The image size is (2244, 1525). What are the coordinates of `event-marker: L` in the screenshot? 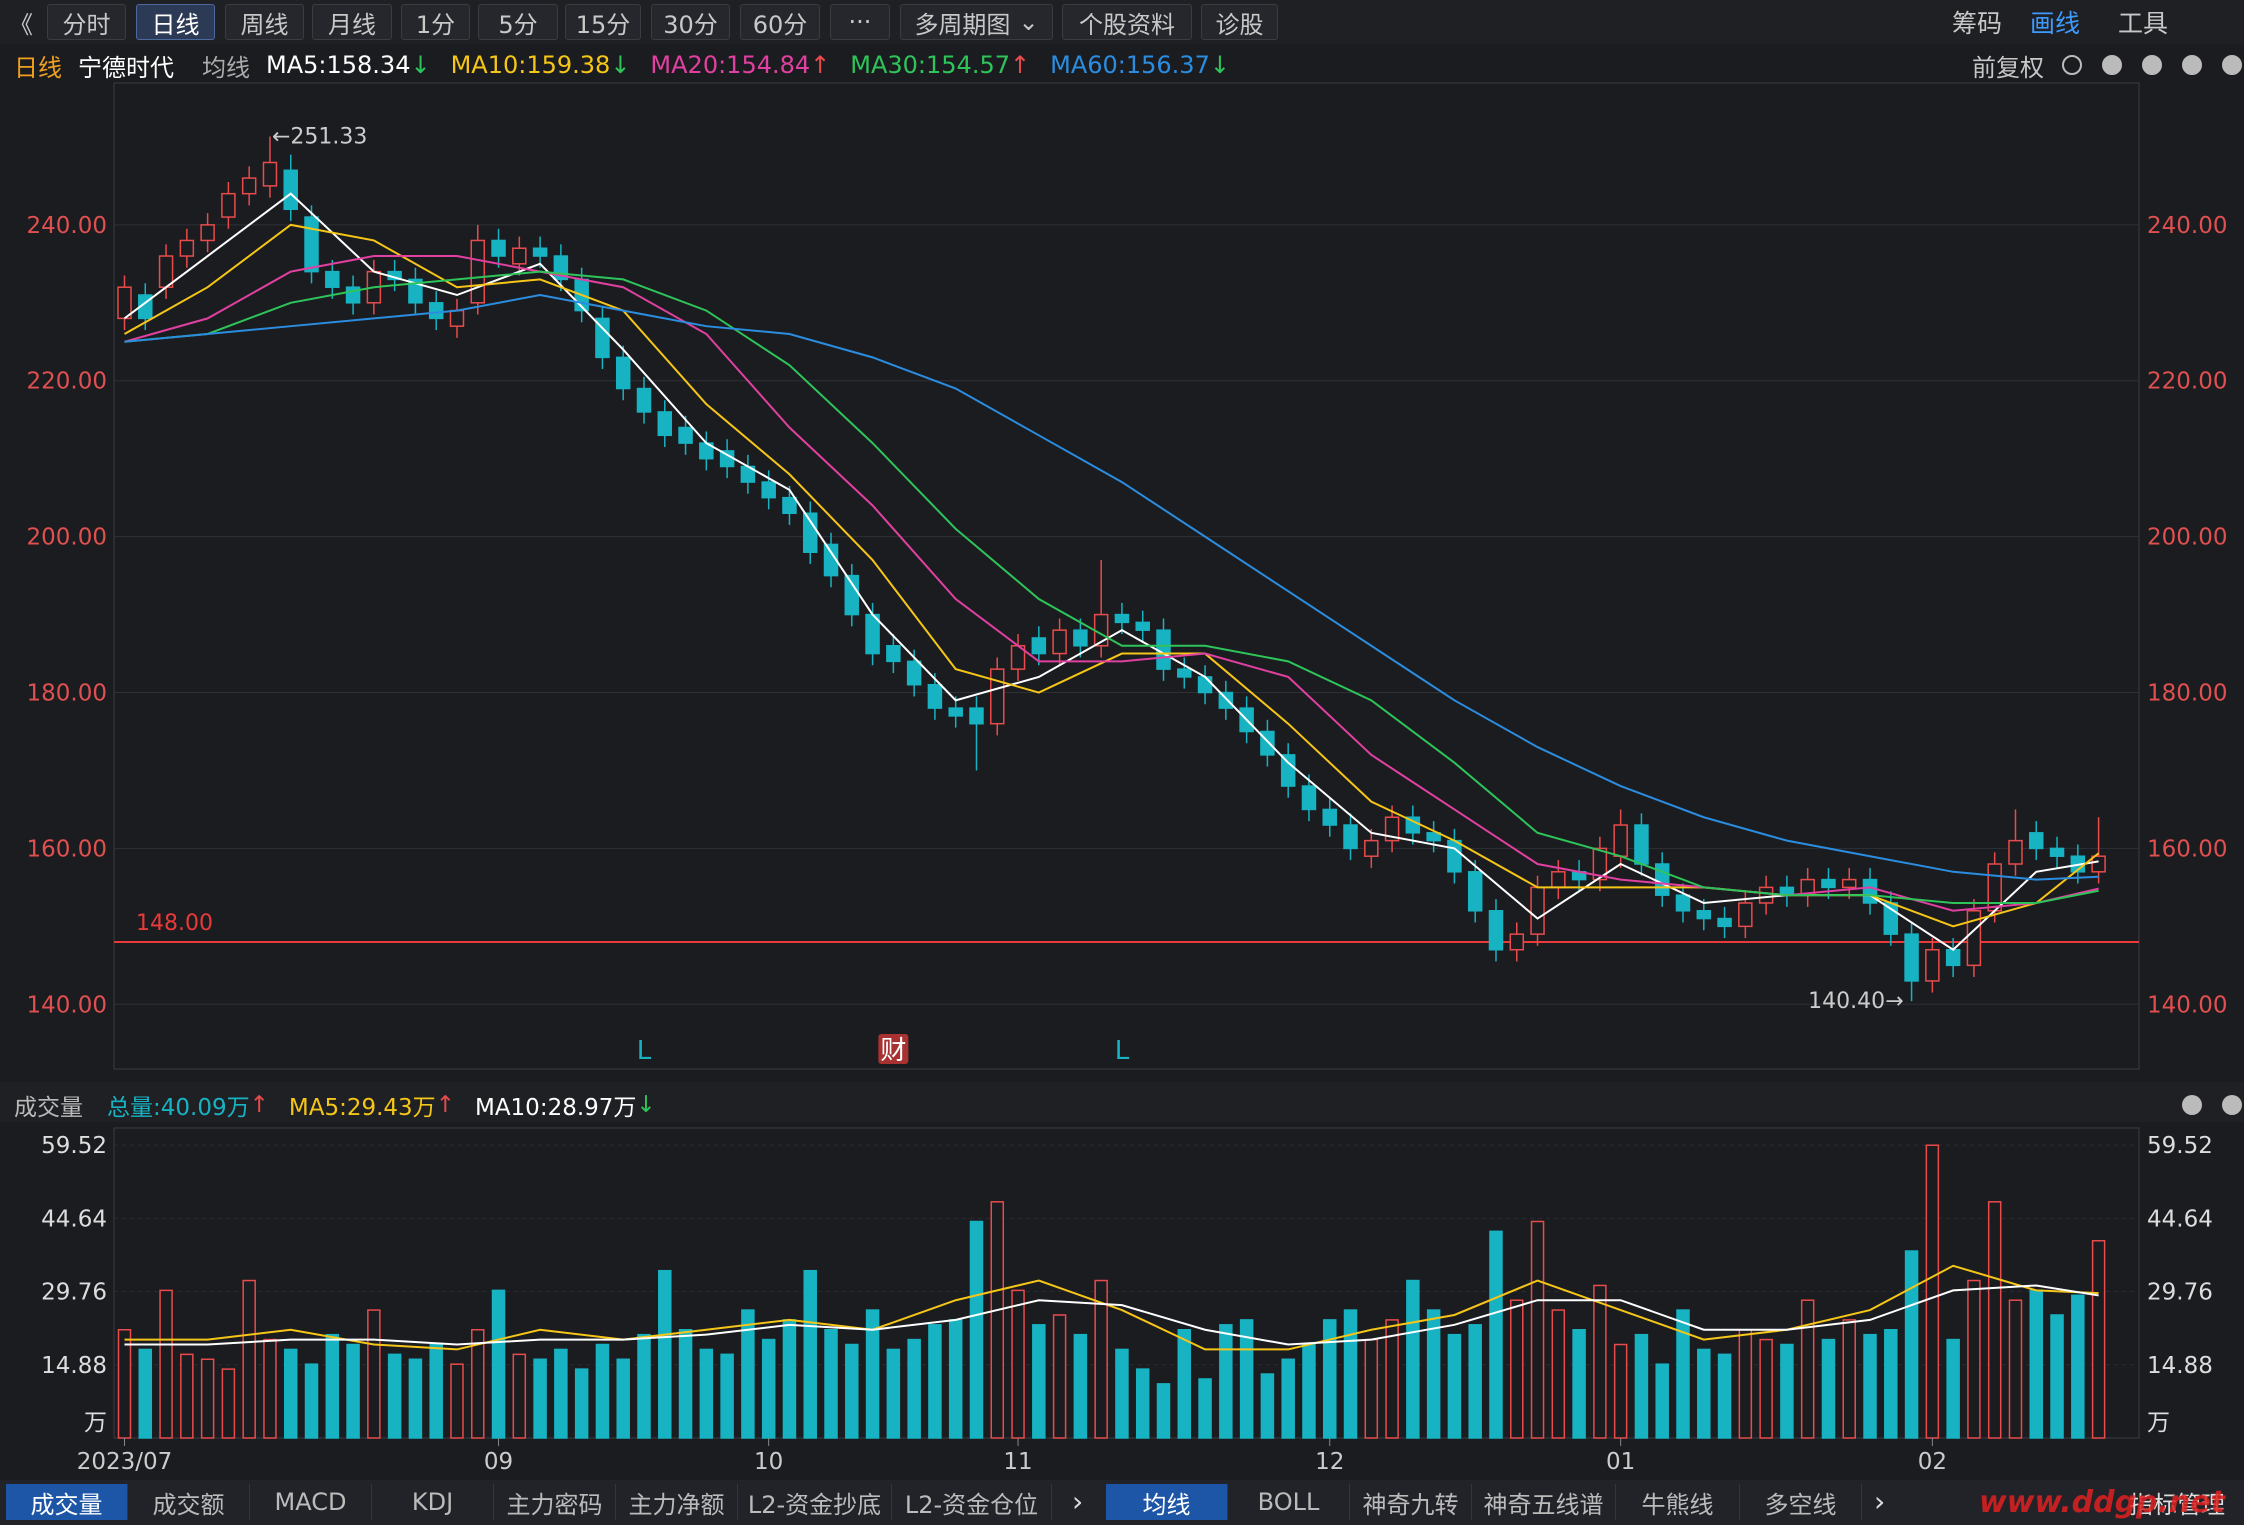 It's located at (1122, 1051).